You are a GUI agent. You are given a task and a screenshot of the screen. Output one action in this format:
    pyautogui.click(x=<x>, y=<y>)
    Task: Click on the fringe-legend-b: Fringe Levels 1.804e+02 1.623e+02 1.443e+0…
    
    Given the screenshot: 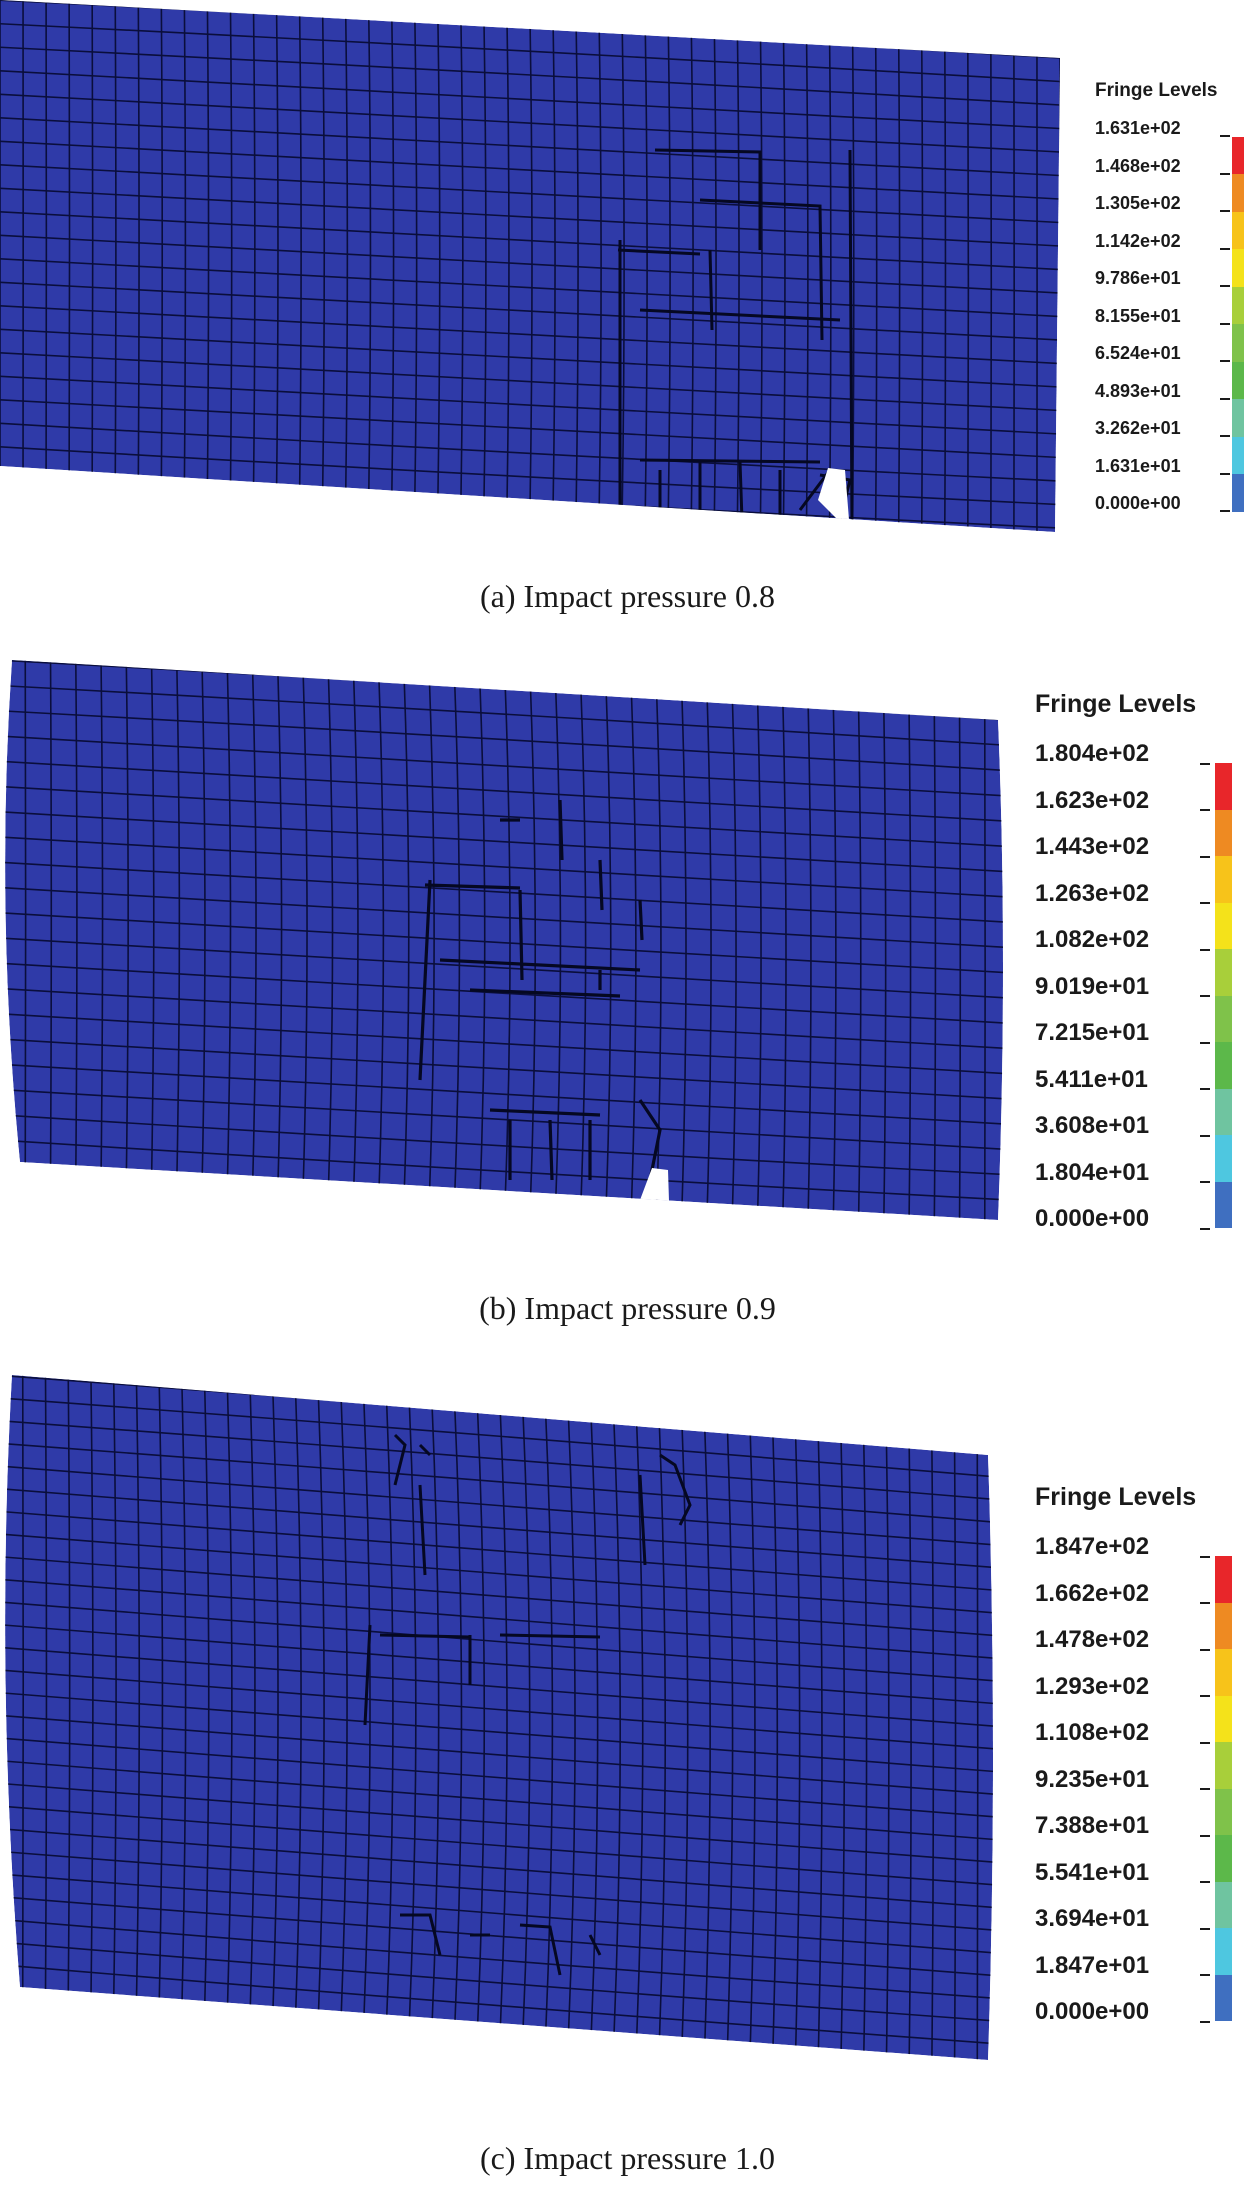 What is the action you would take?
    pyautogui.click(x=1145, y=985)
    